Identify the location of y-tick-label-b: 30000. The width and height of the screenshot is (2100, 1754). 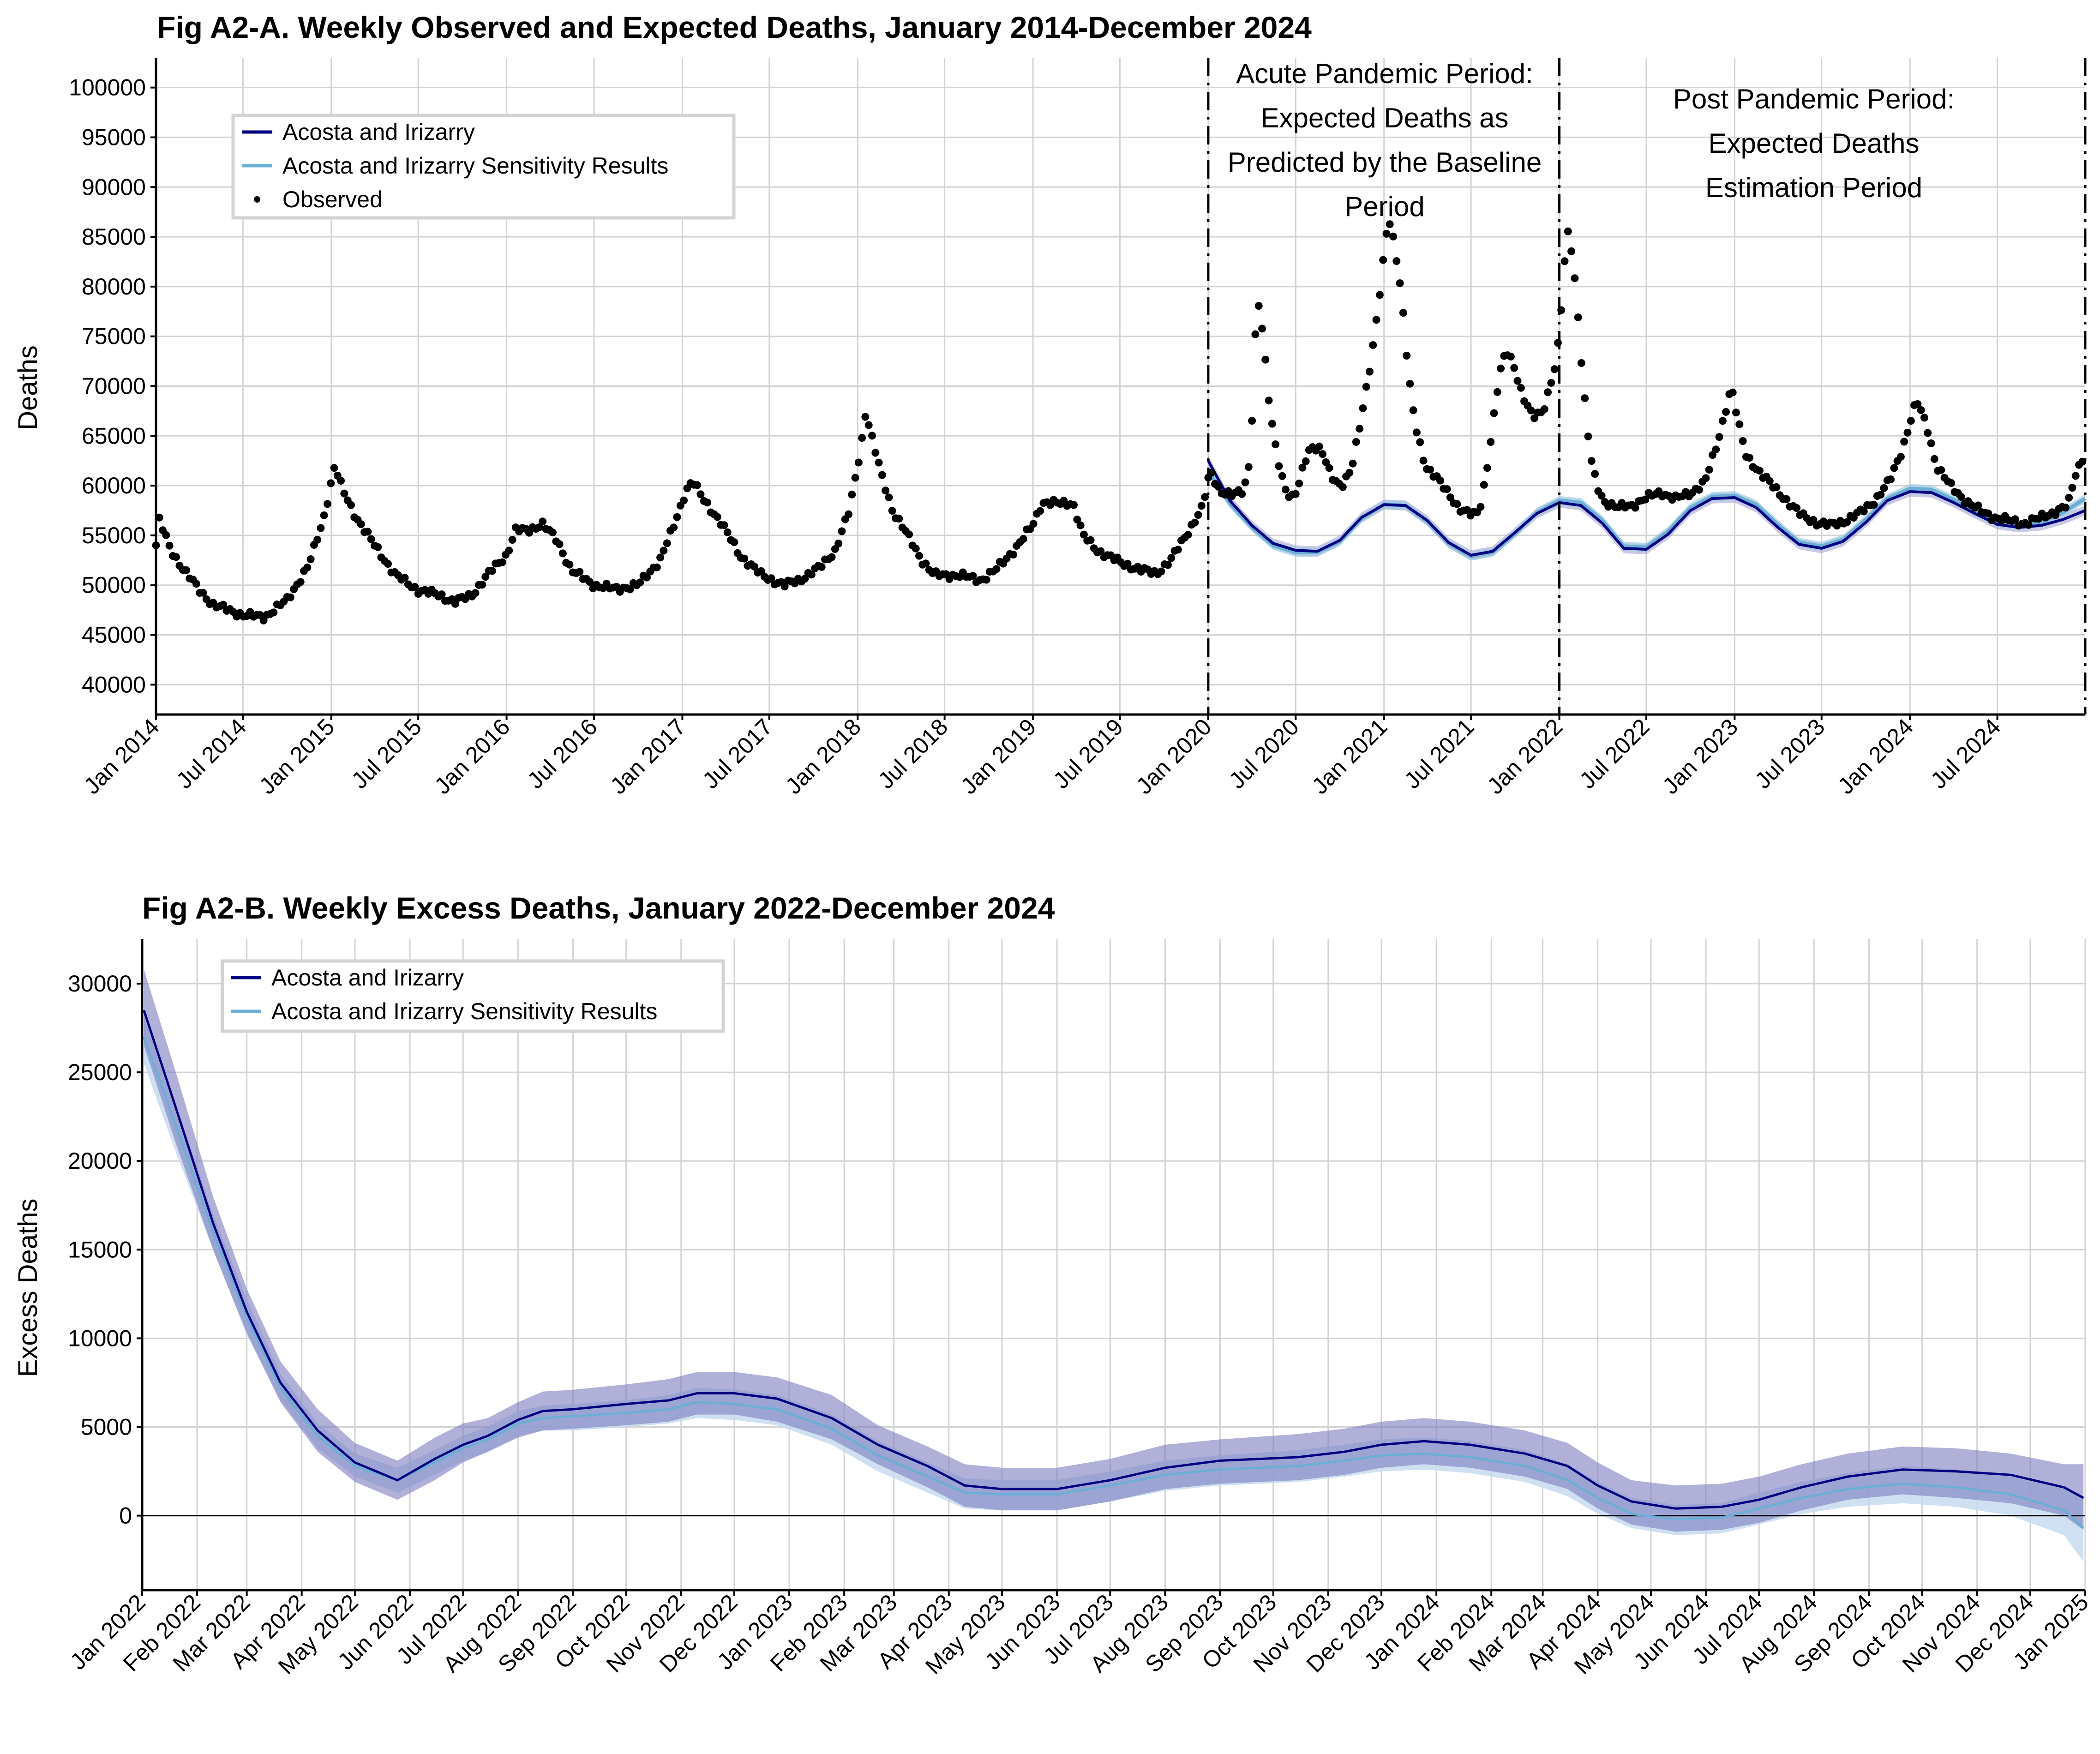
(100, 984).